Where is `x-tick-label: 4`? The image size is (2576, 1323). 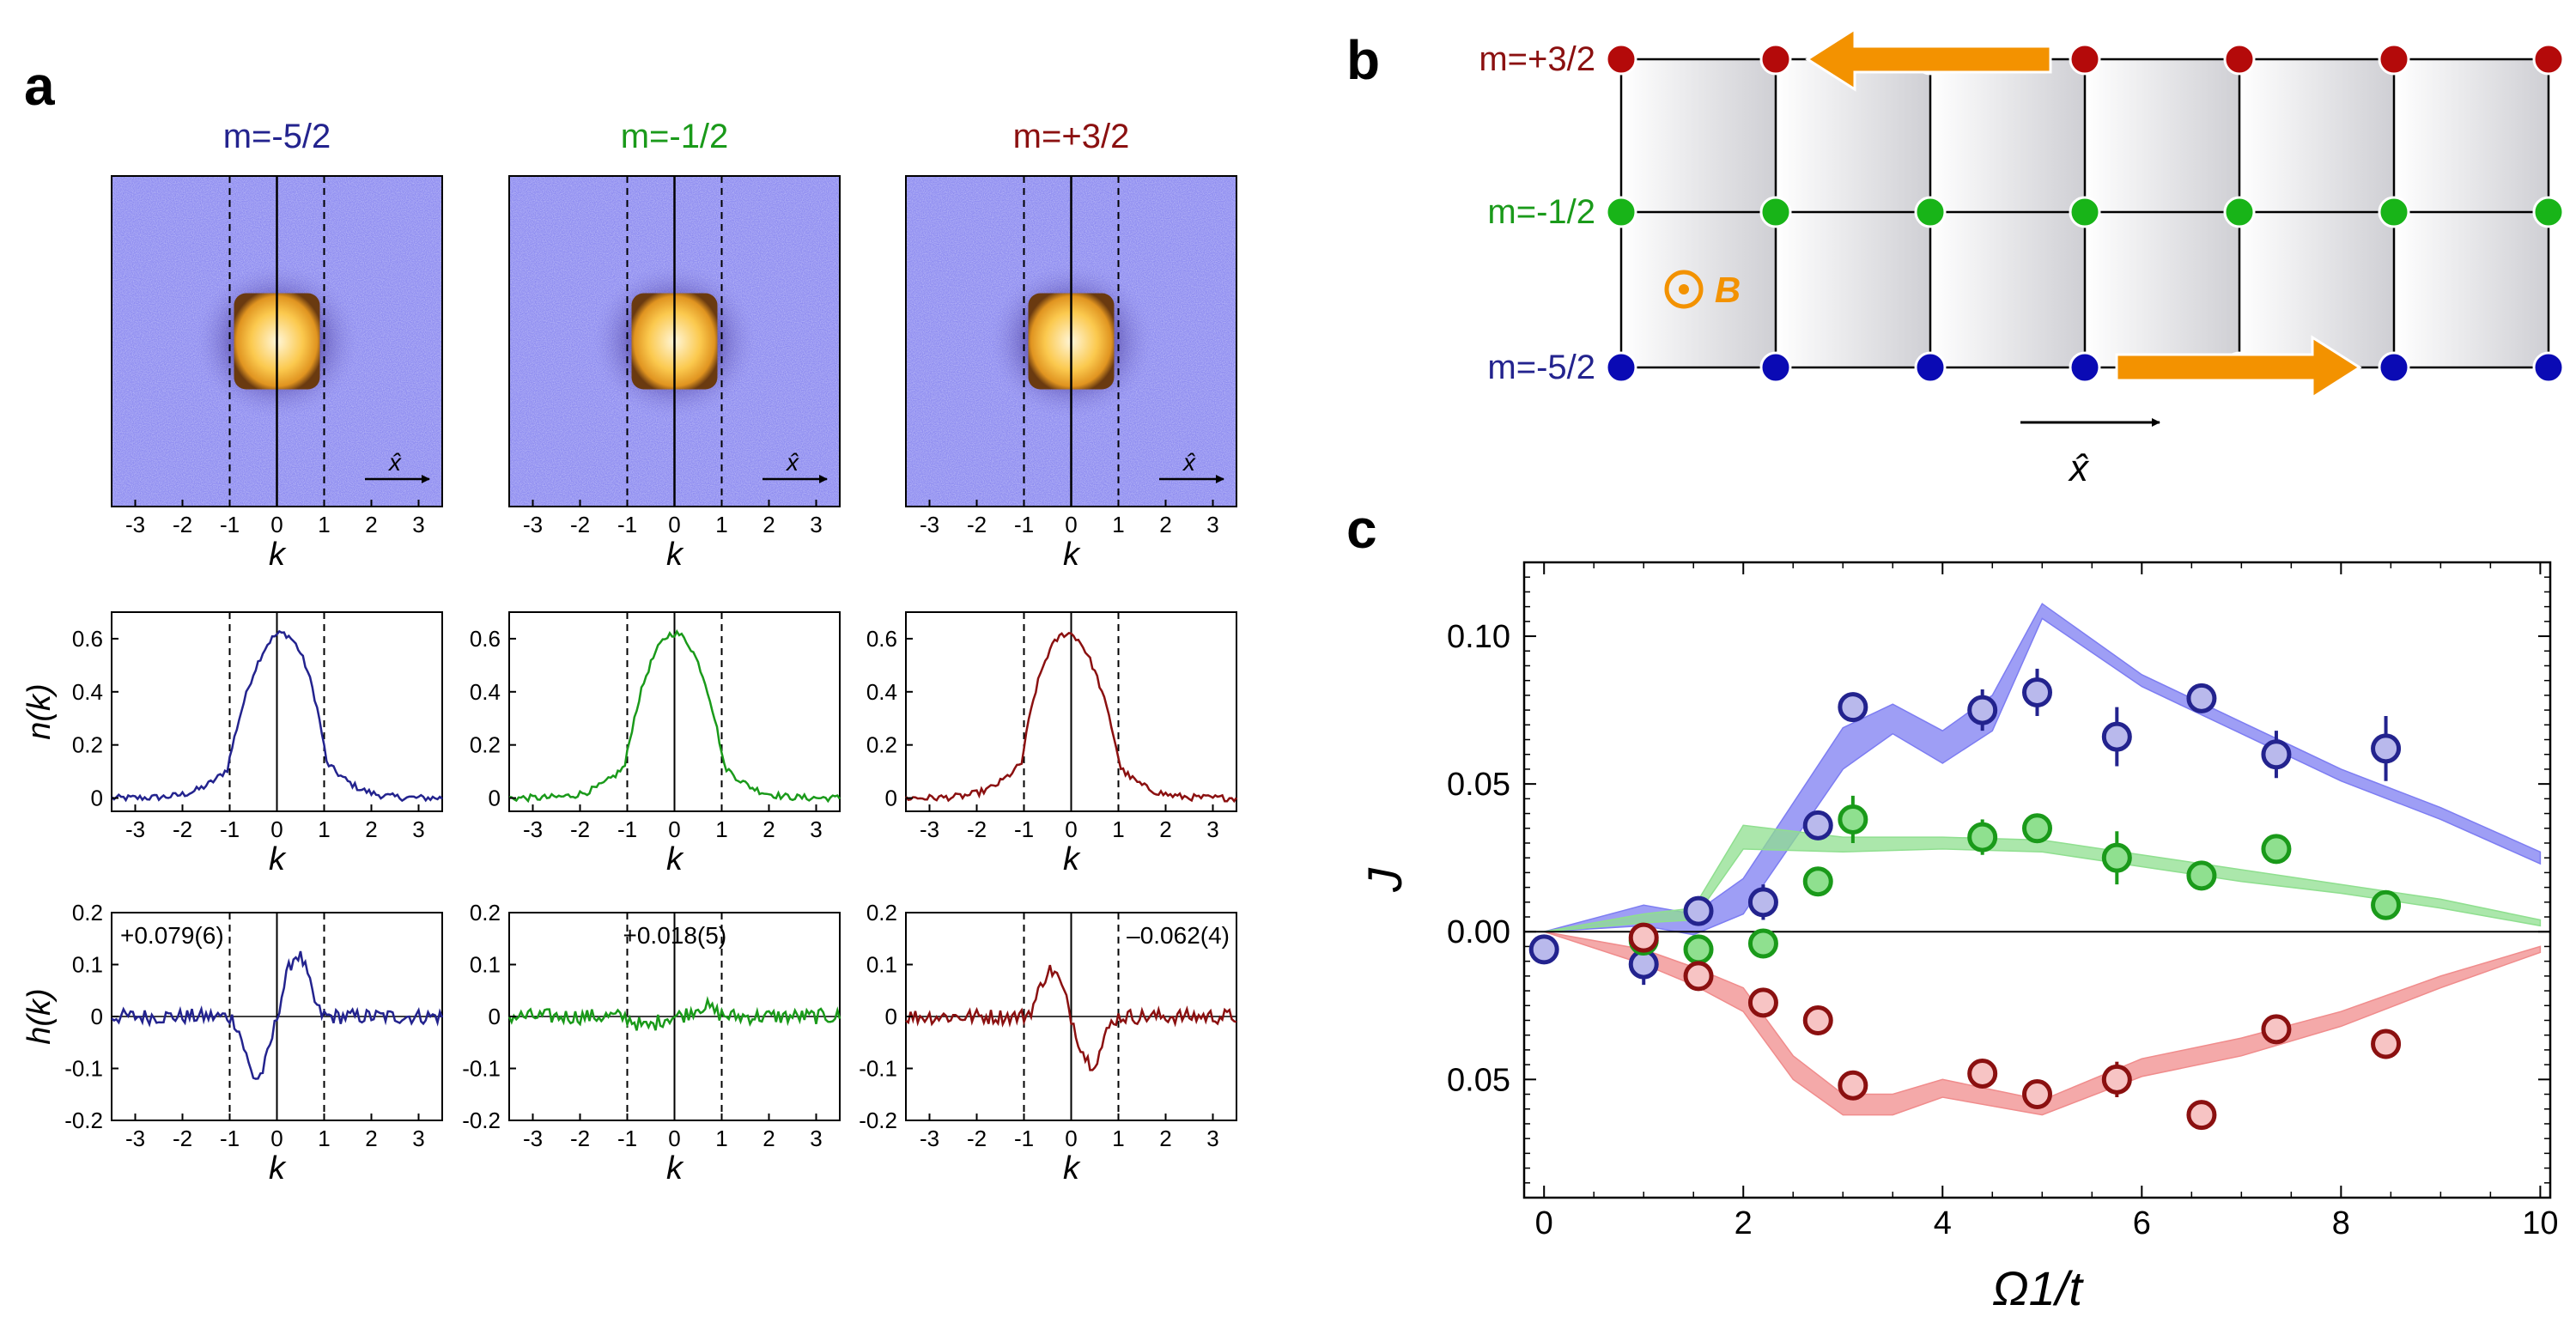
x-tick-label: 4 is located at coordinates (1943, 1223).